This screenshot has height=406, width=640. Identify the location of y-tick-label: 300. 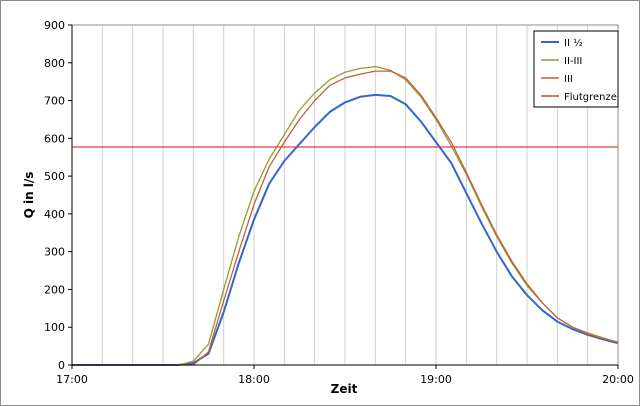
(54, 252).